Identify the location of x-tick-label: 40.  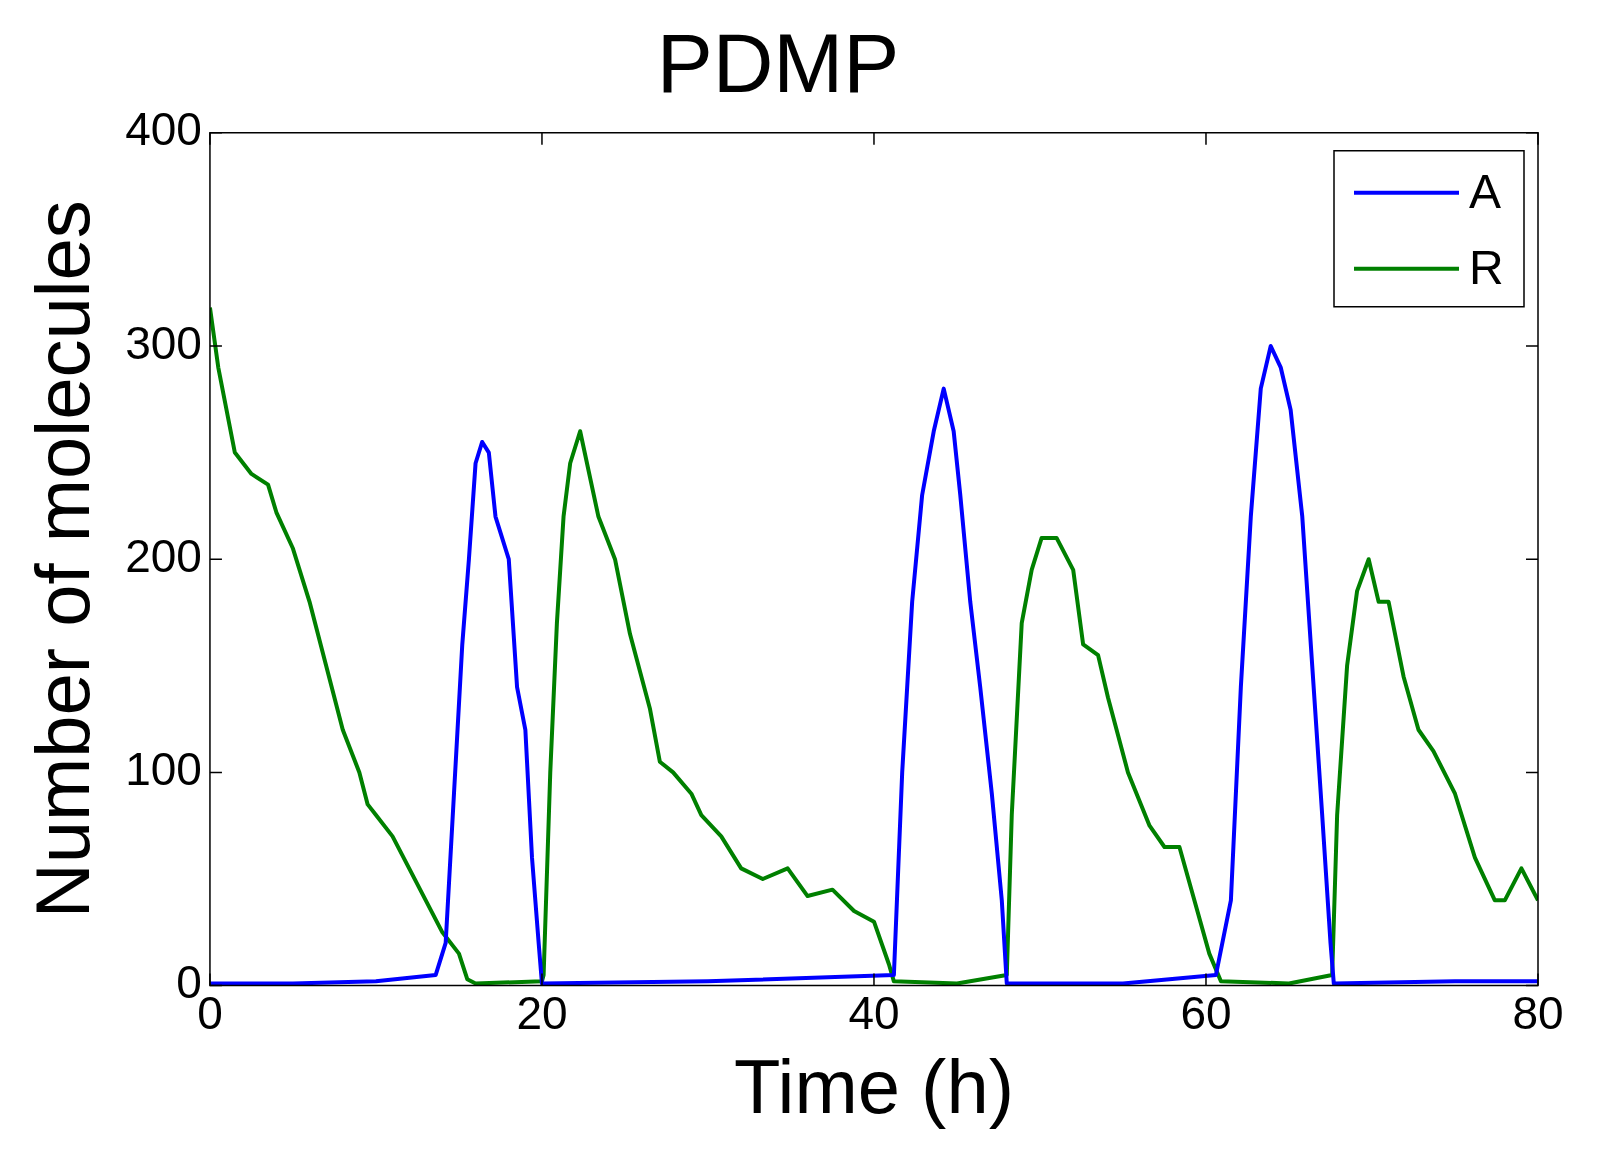
(874, 1012).